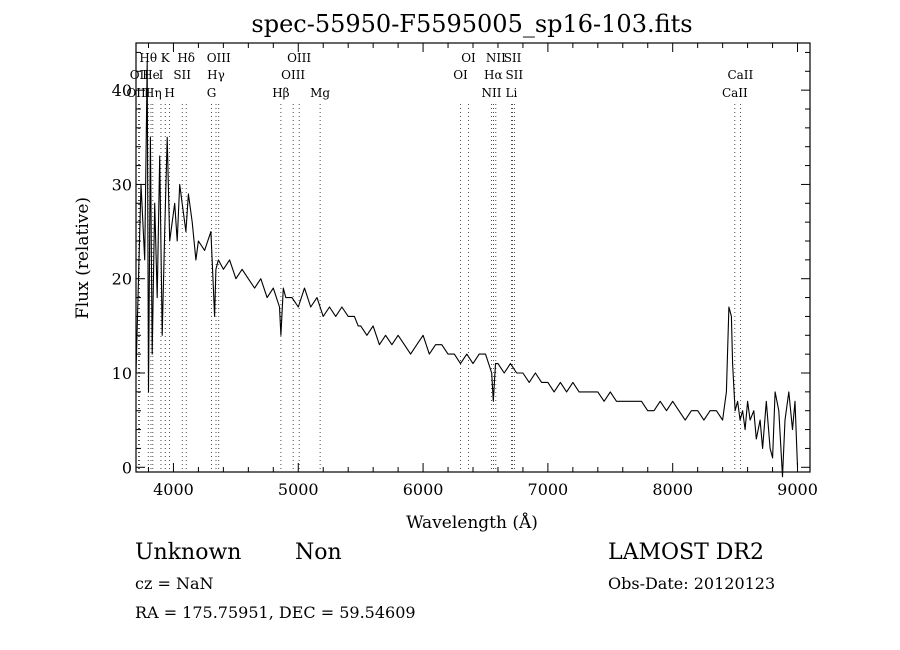  Describe the element at coordinates (166, 58) in the screenshot. I see `spectral-line-label: K` at that location.